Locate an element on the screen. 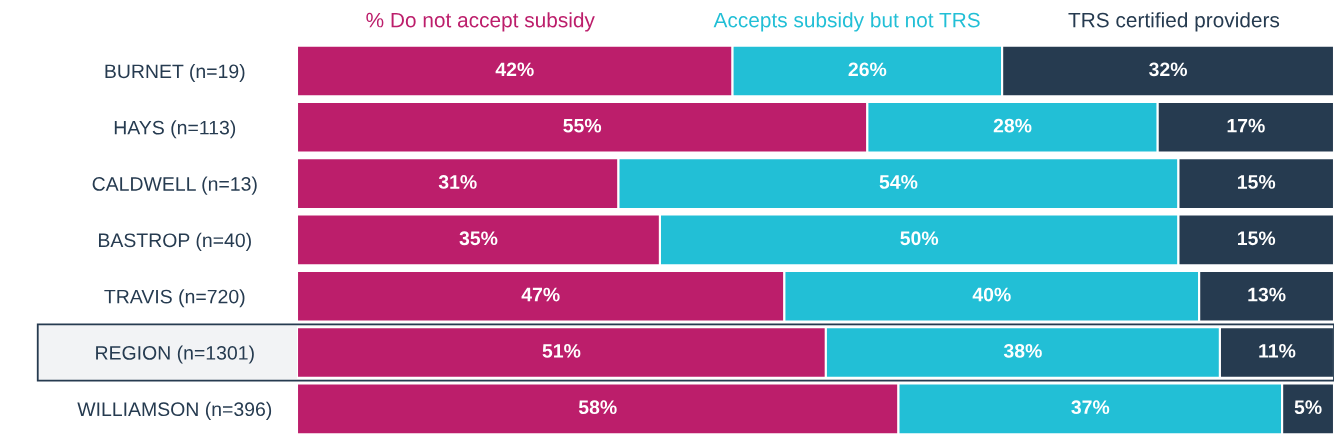 The height and width of the screenshot is (437, 1334). series-label: TRS certified providers is located at coordinates (1174, 22).